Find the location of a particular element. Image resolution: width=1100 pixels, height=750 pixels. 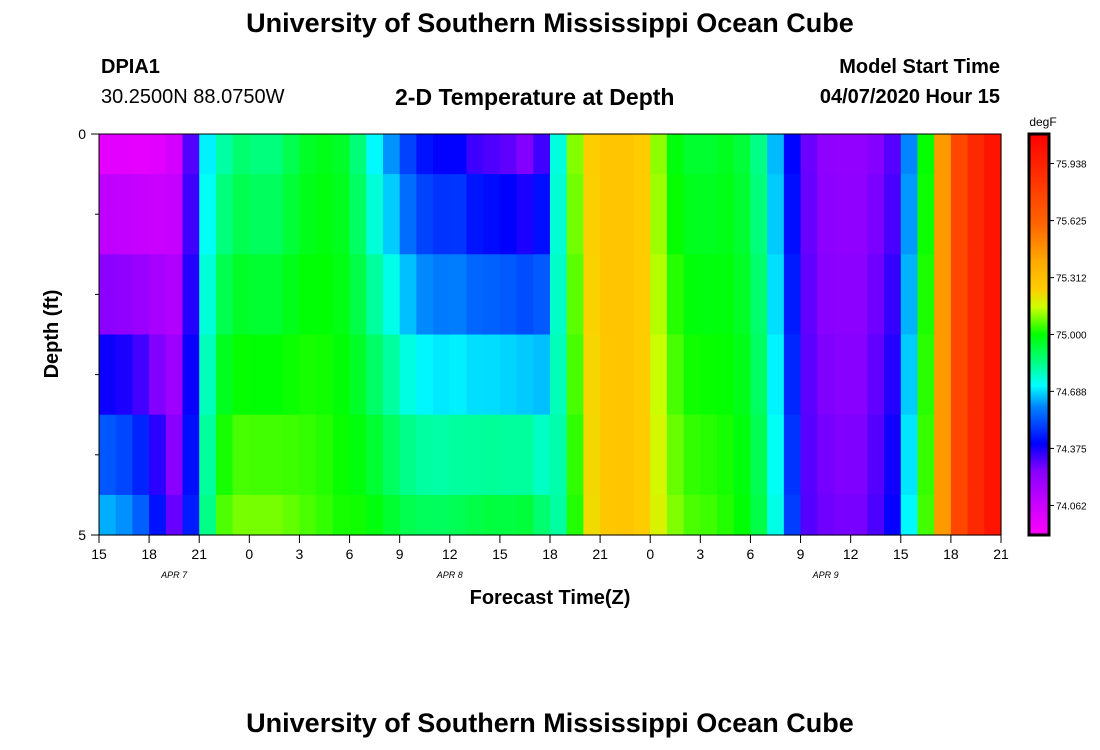

x-tick-label: 3 is located at coordinates (700, 554).